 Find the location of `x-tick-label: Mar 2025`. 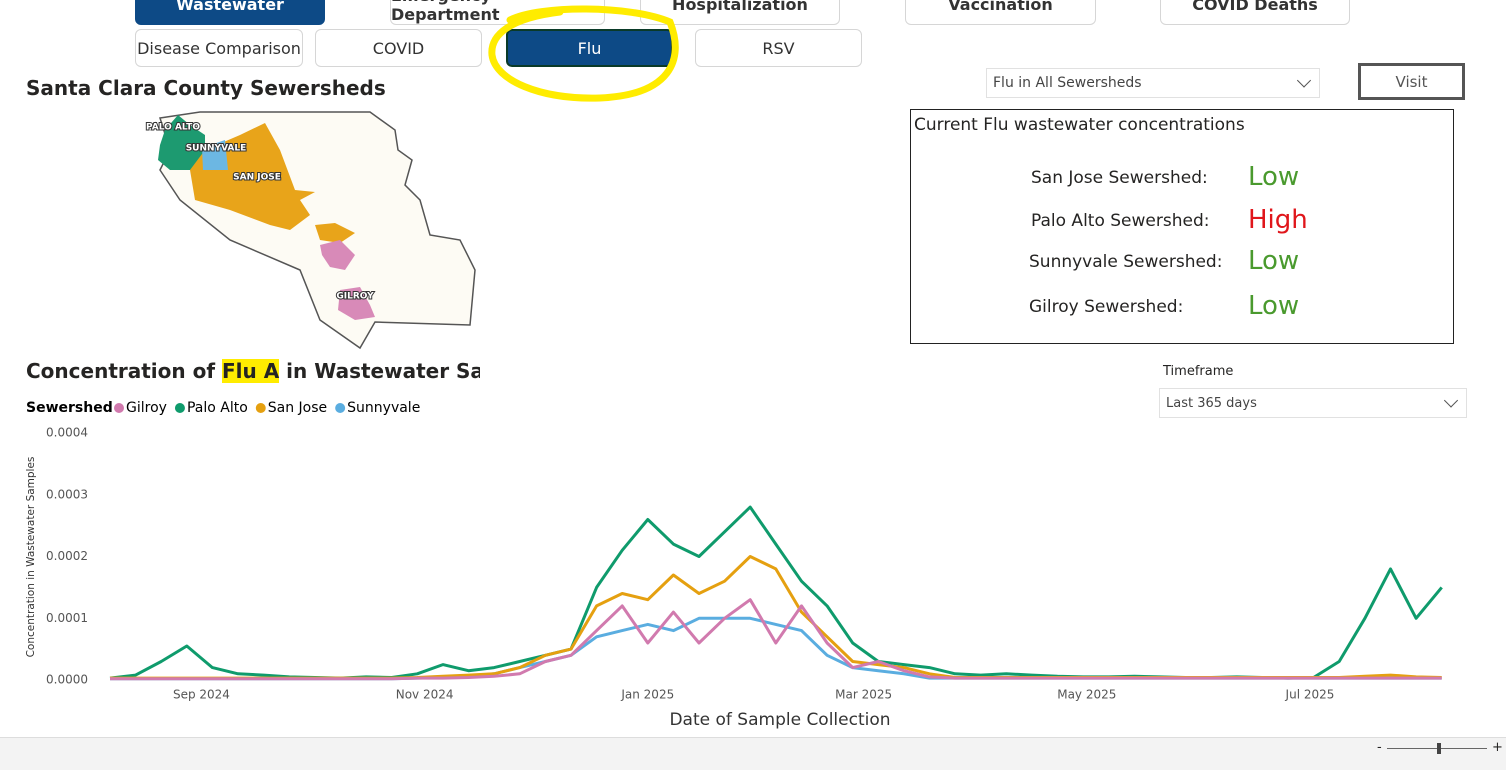

x-tick-label: Mar 2025 is located at coordinates (863, 695).